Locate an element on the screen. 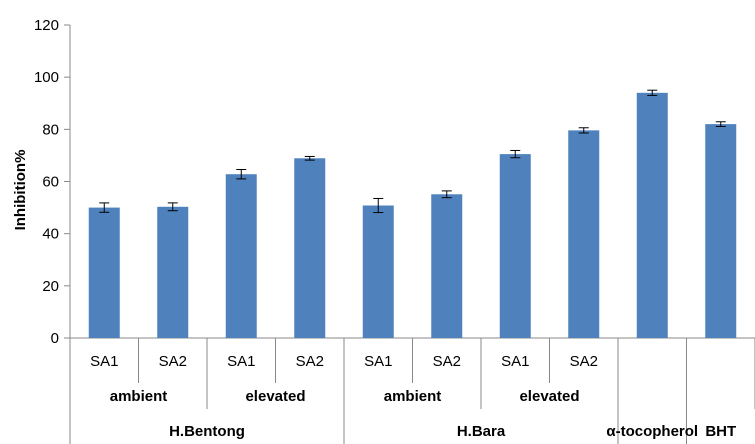 This screenshot has height=444, width=755. outer-group-label: α-tocopherol is located at coordinates (652, 431).